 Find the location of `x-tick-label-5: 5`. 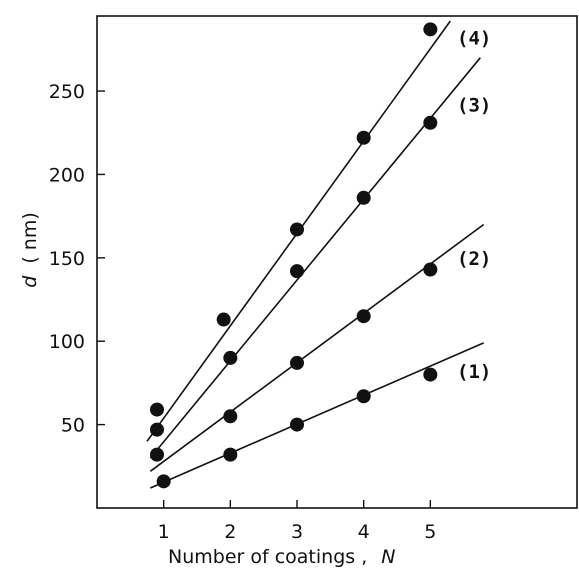

x-tick-label-5: 5 is located at coordinates (430, 532).